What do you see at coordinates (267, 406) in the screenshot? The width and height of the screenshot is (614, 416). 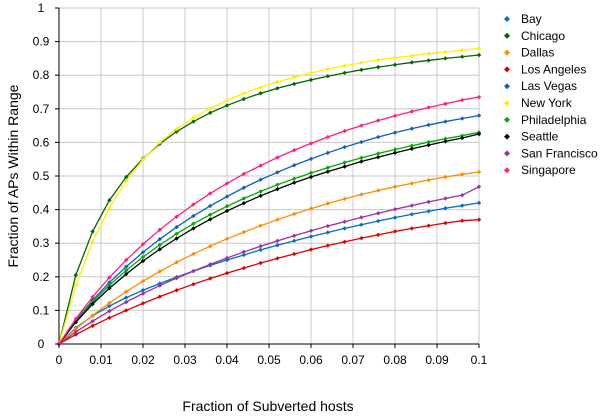 I see `x-axis-title: Fraction of Subverted hosts` at bounding box center [267, 406].